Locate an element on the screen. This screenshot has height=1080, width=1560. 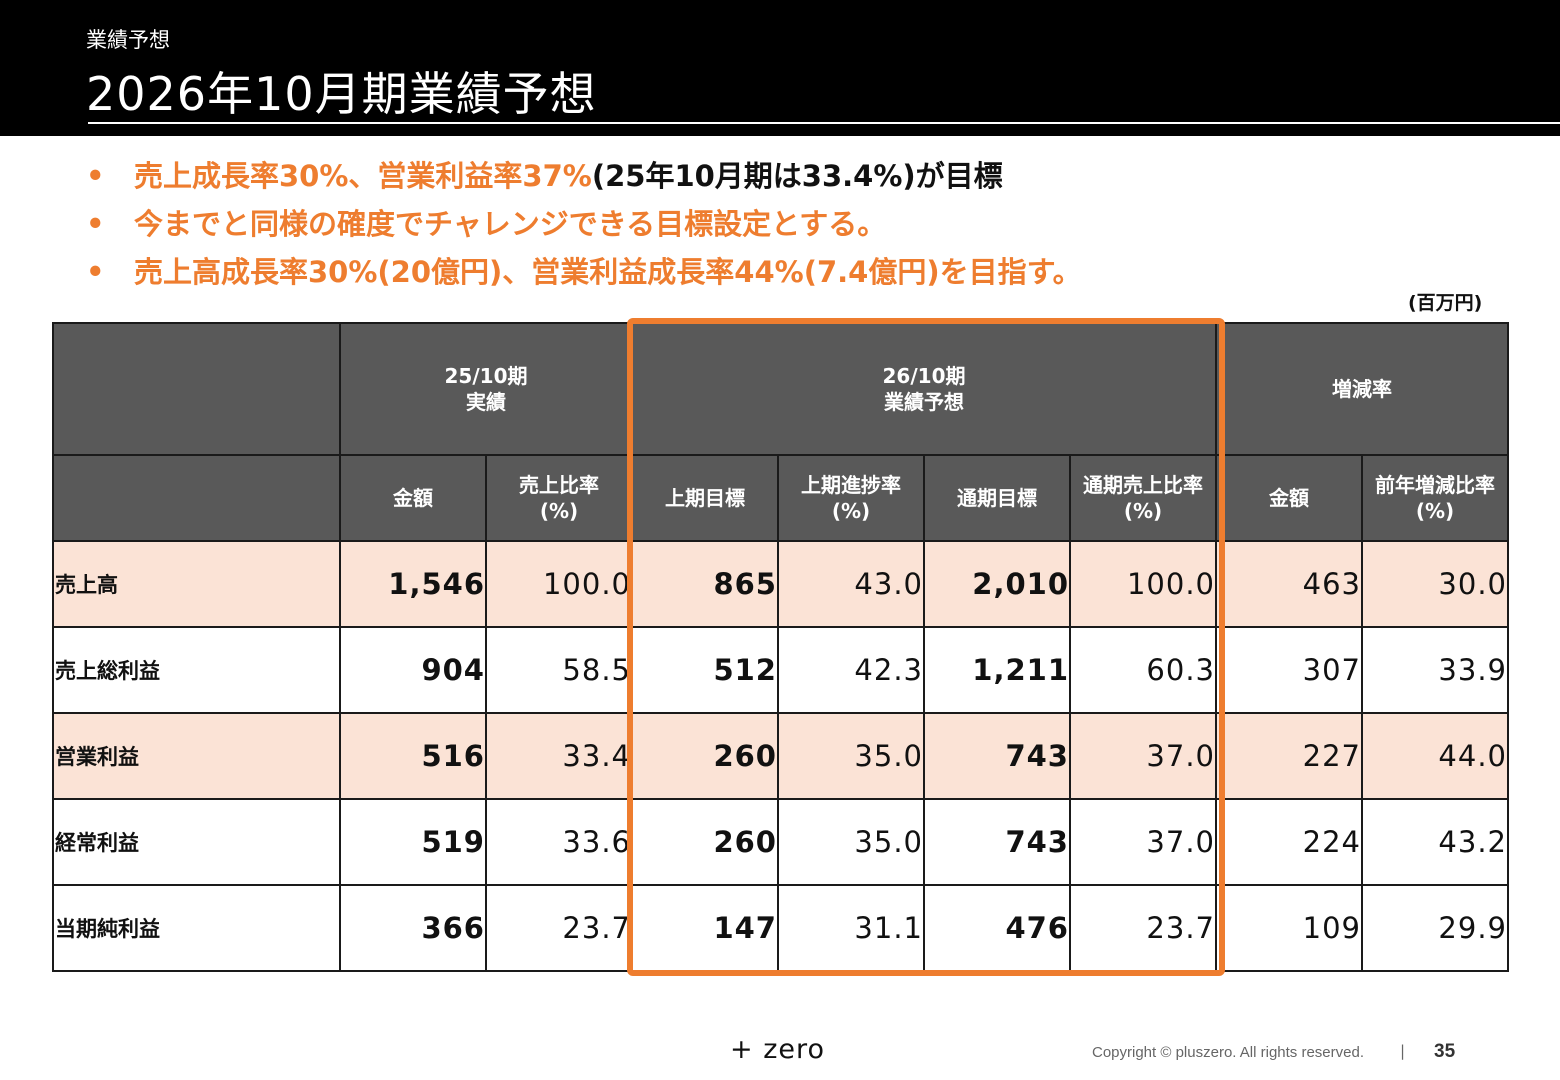
group-header-change: 増減率 is located at coordinates (1362, 389).